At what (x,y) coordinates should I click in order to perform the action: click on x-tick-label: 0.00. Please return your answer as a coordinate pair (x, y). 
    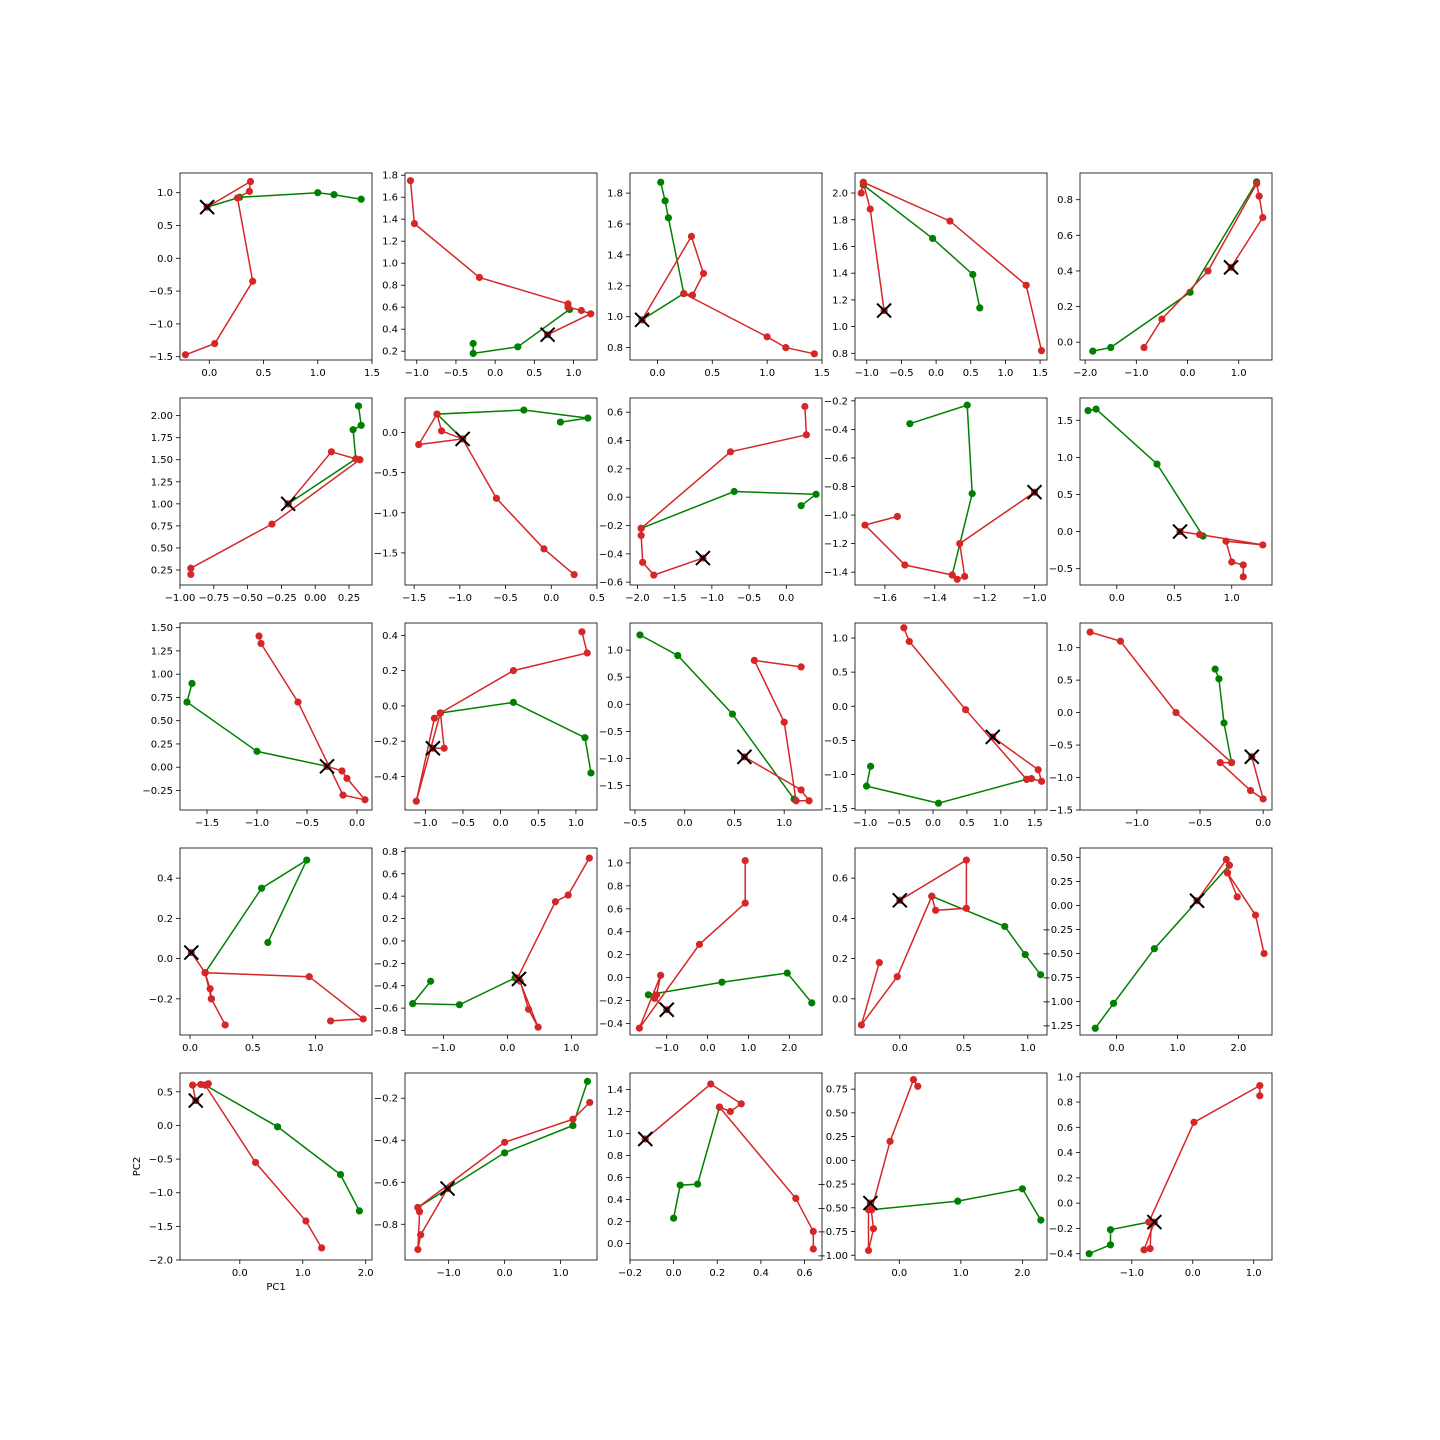
    Looking at the image, I should click on (315, 598).